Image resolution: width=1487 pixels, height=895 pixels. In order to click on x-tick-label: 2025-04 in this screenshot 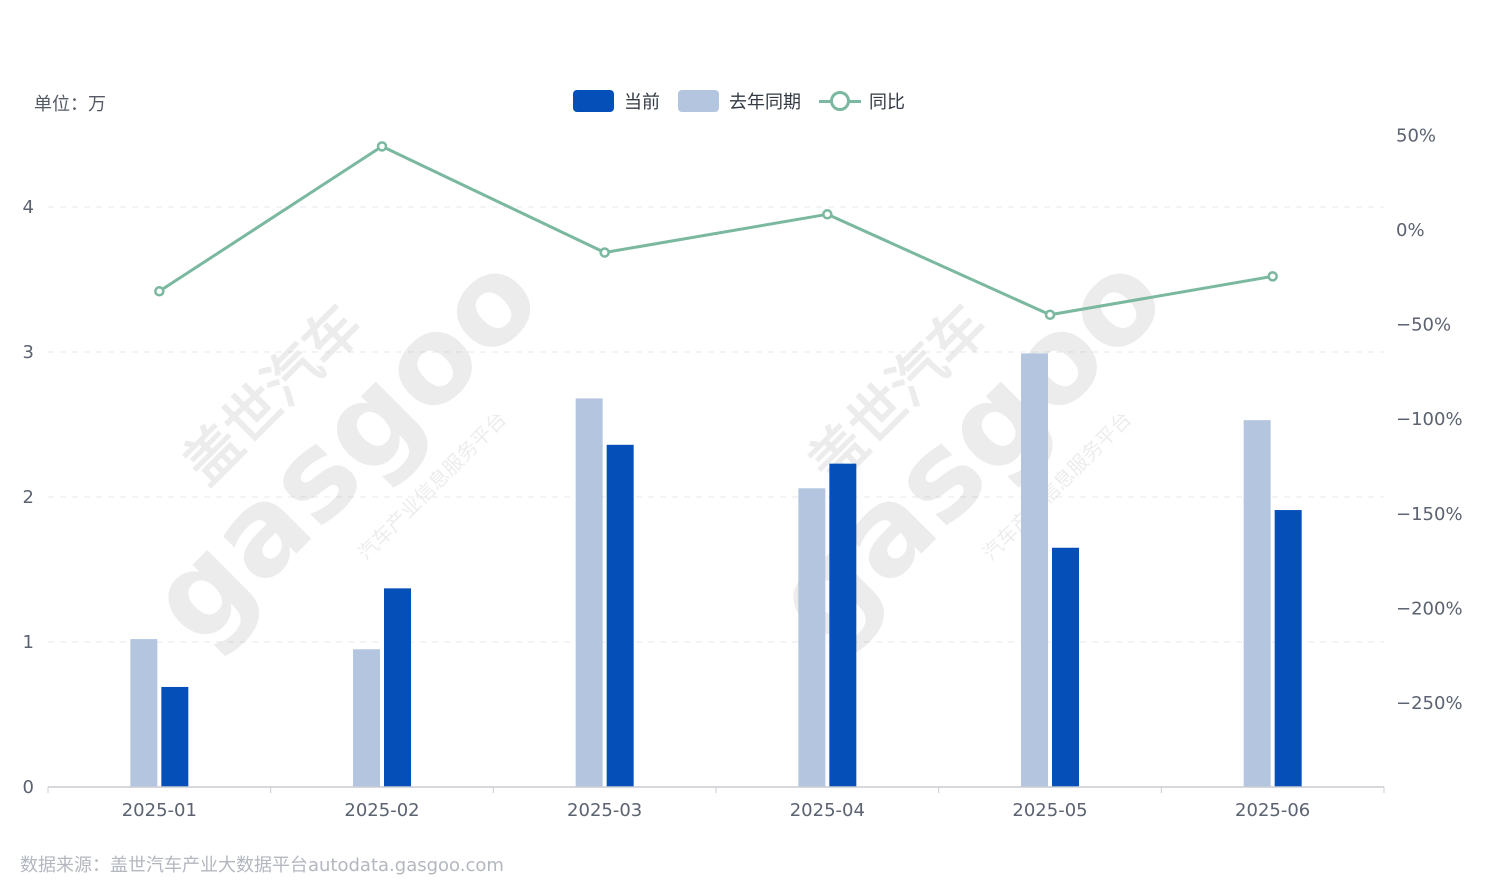, I will do `click(827, 810)`.